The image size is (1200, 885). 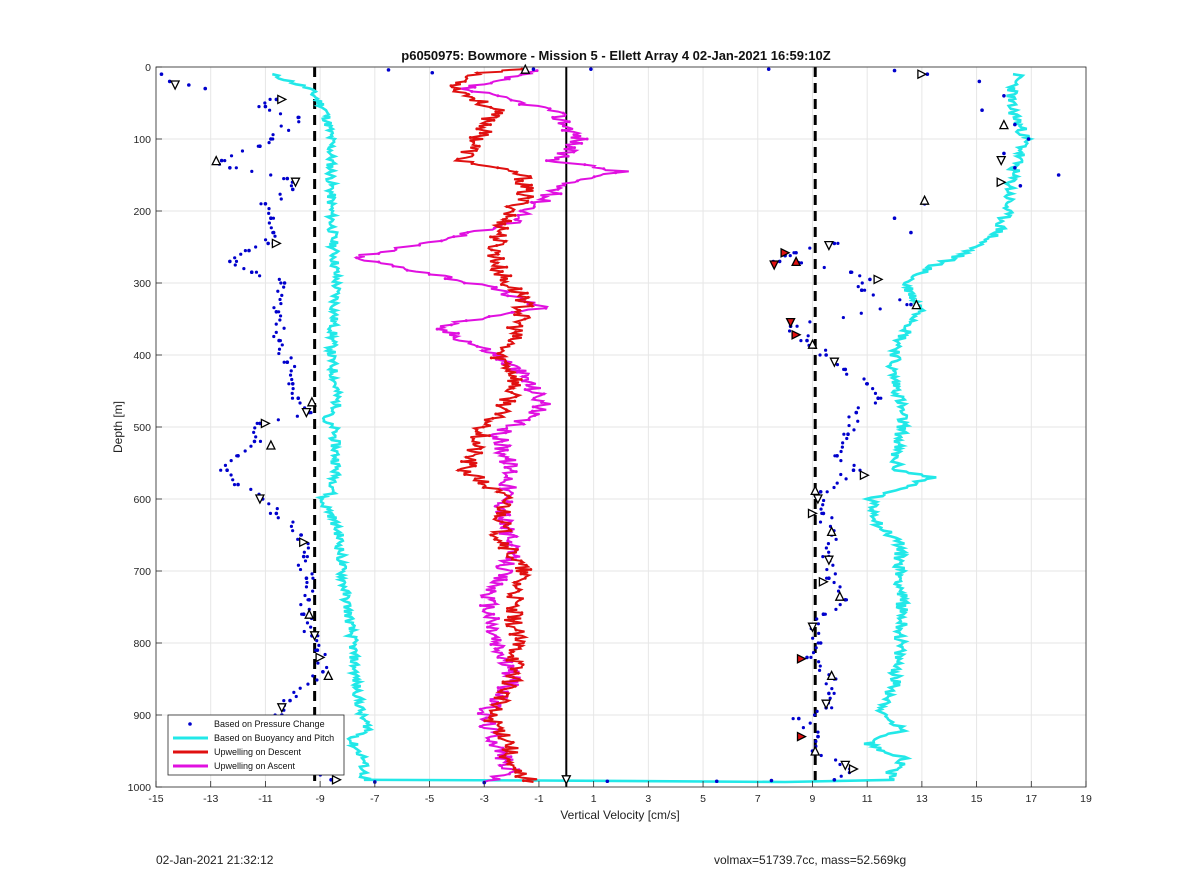 I want to click on y-tick-label: 600, so click(x=142, y=500).